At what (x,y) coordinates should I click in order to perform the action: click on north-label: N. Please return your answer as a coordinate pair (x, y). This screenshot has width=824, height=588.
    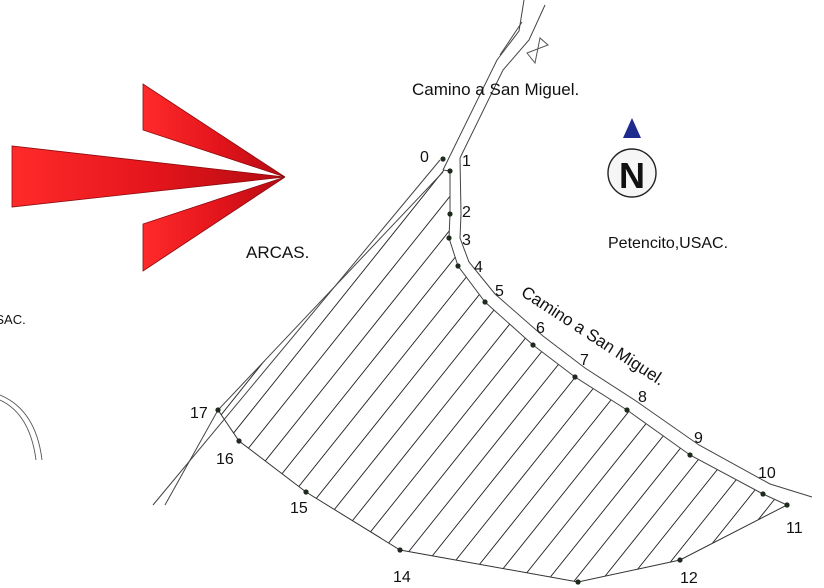
    Looking at the image, I should click on (632, 175).